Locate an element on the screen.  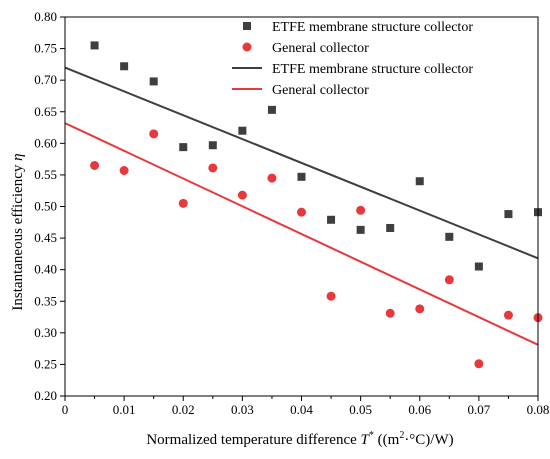
y-tick-label: 0.55 is located at coordinates (45, 174).